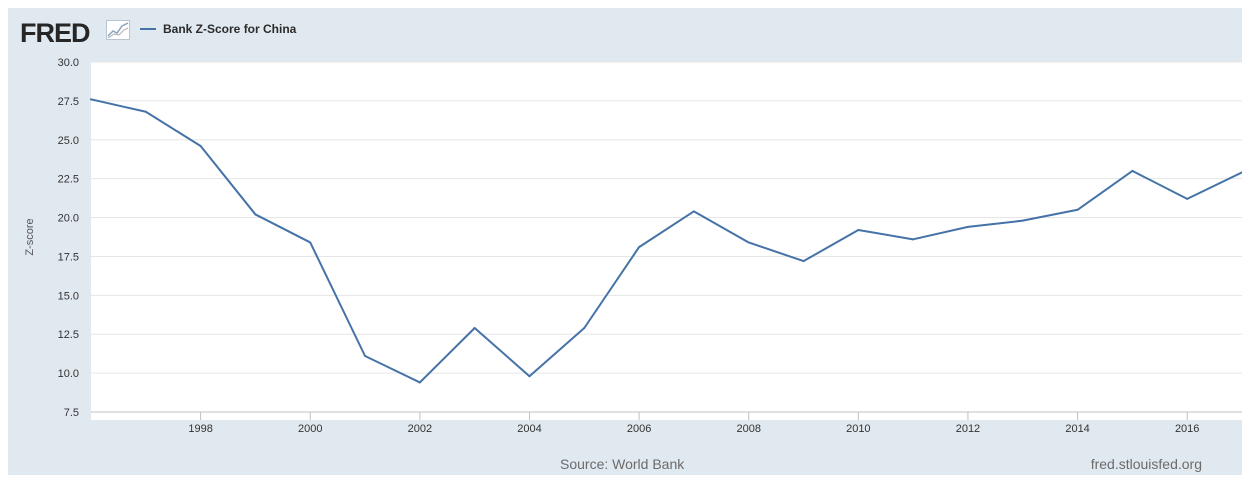  What do you see at coordinates (68, 219) in the screenshot?
I see `y-tick-label: 20.0` at bounding box center [68, 219].